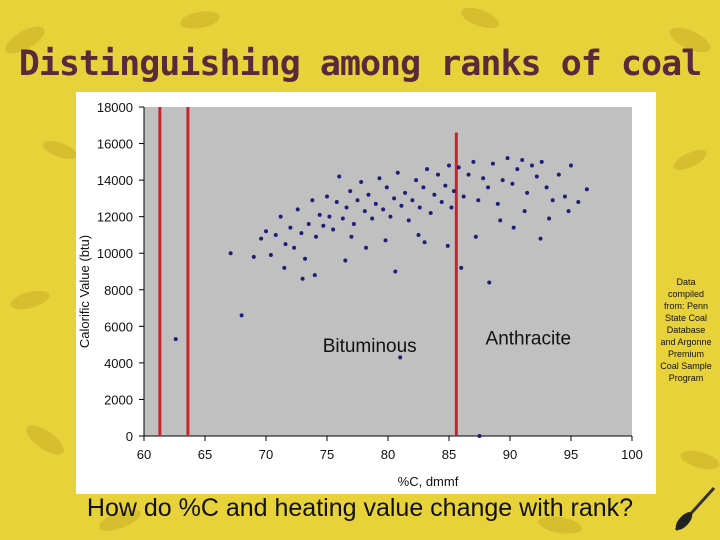  Describe the element at coordinates (84, 291) in the screenshot. I see `y-axis-title: Calorific Value (btu)` at that location.